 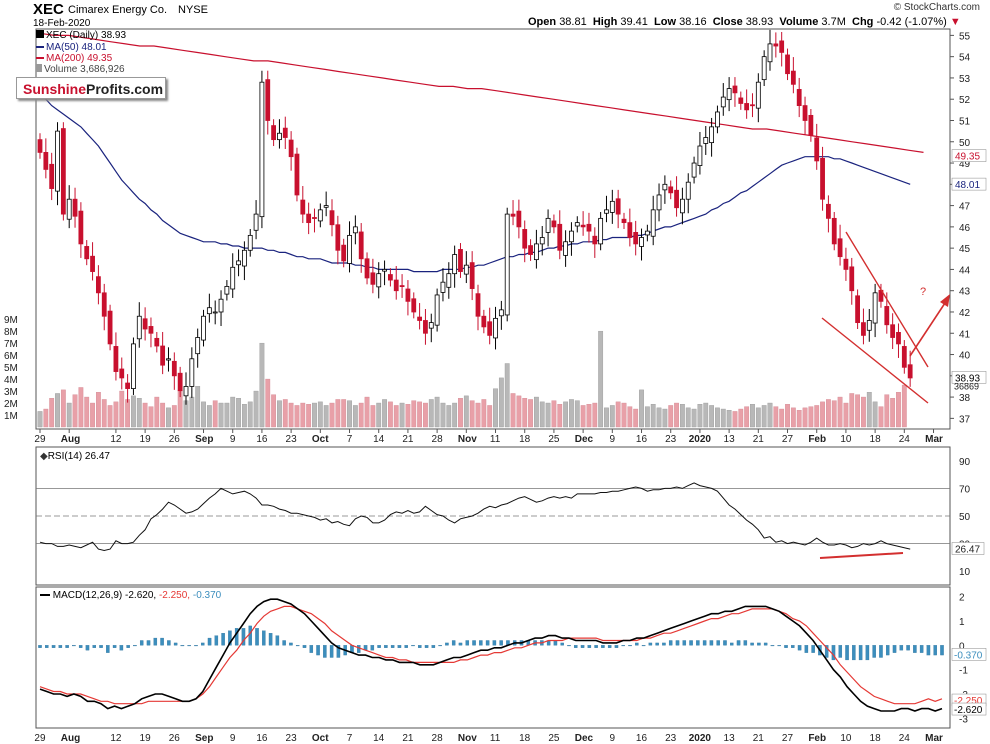 I want to click on price-tick-label: 41, so click(x=965, y=334).